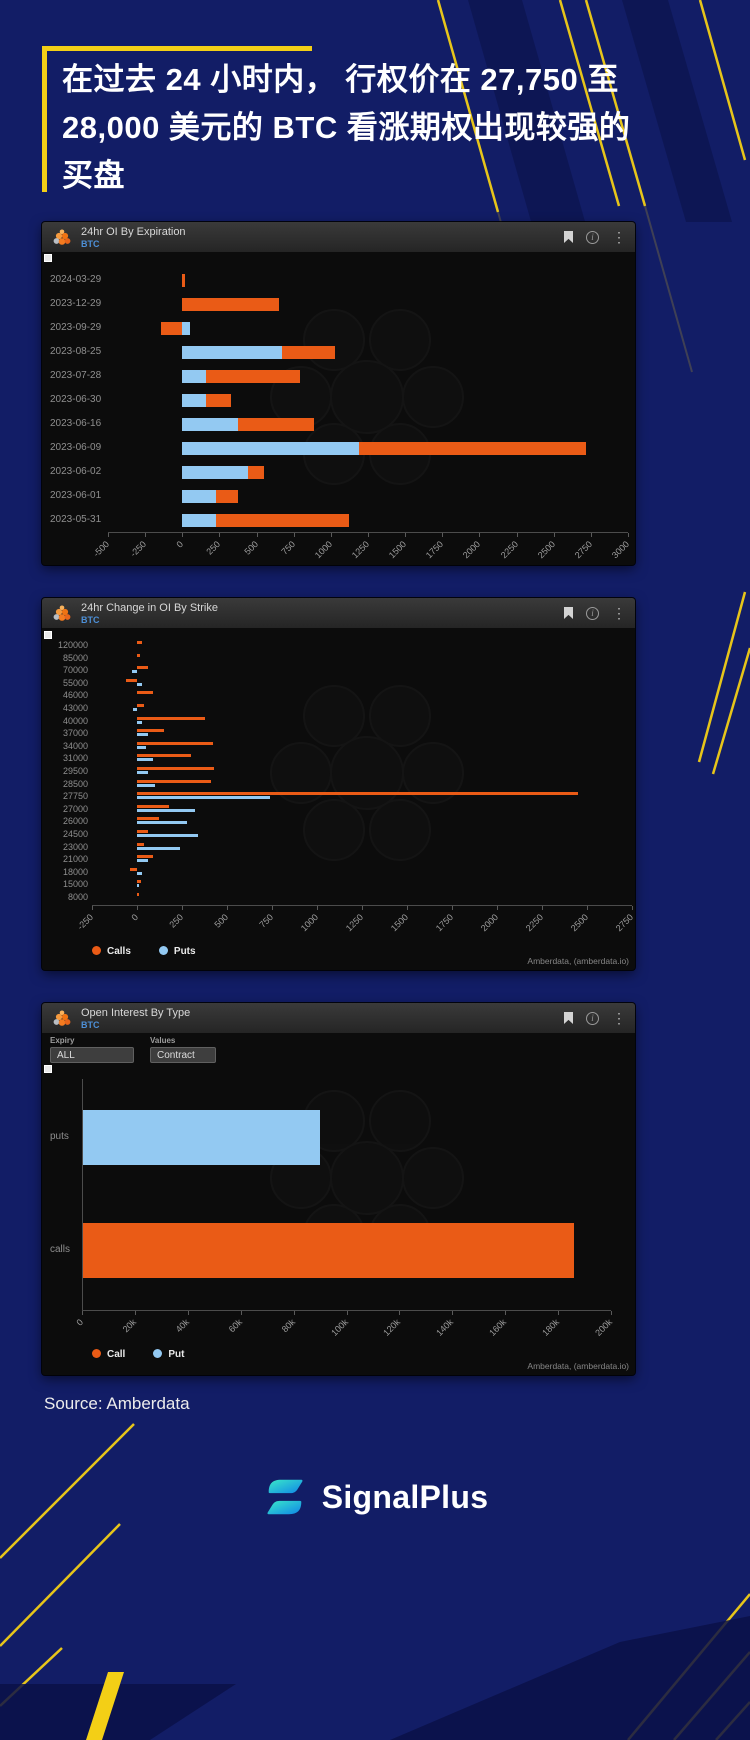 The height and width of the screenshot is (1740, 750). I want to click on category-label: 24500, so click(75, 834).